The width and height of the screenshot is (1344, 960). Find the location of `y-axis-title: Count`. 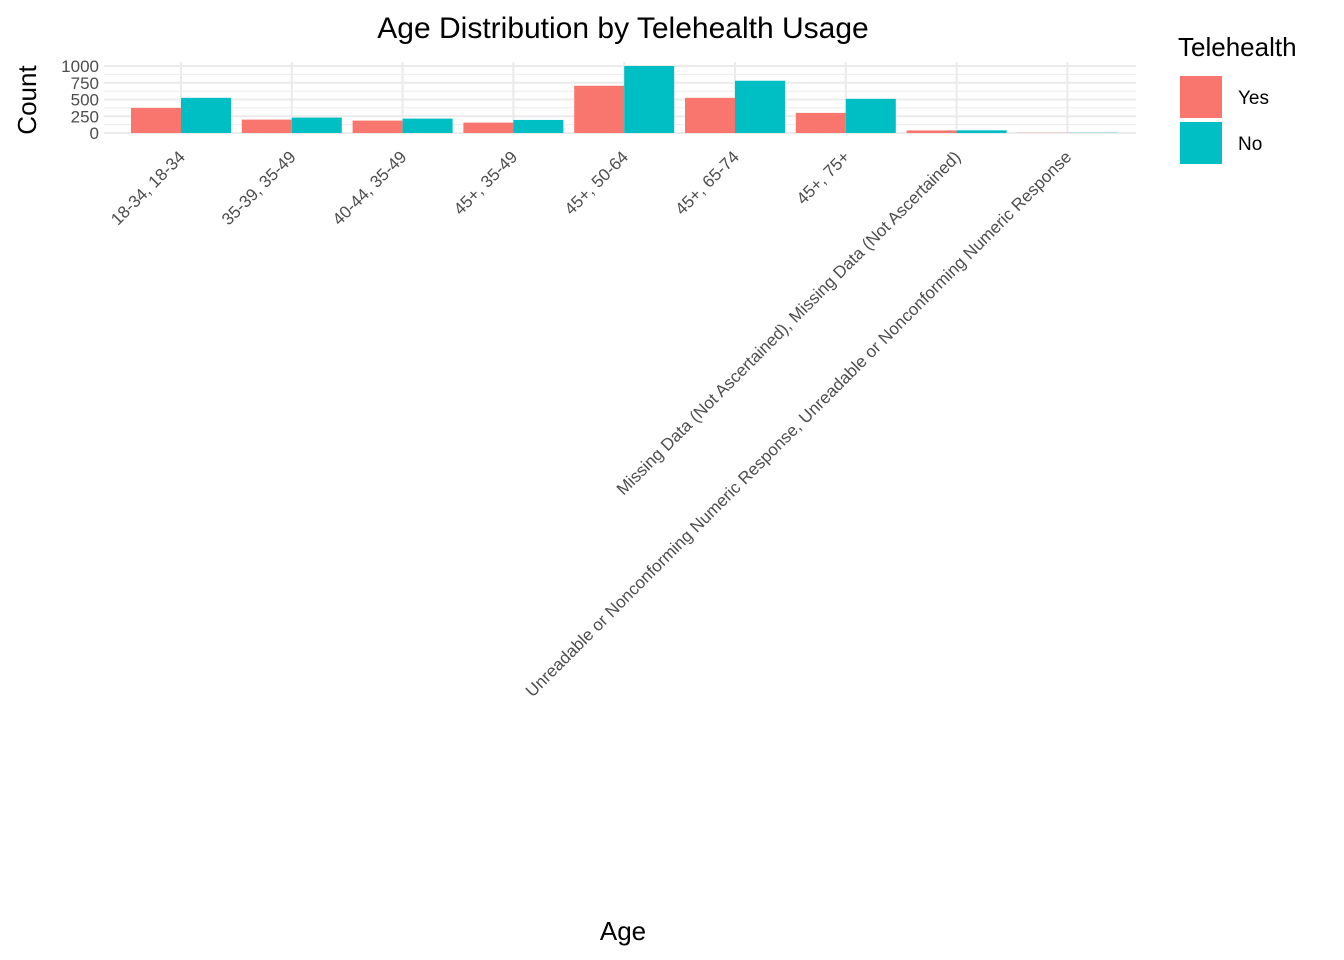

y-axis-title: Count is located at coordinates (27, 100).